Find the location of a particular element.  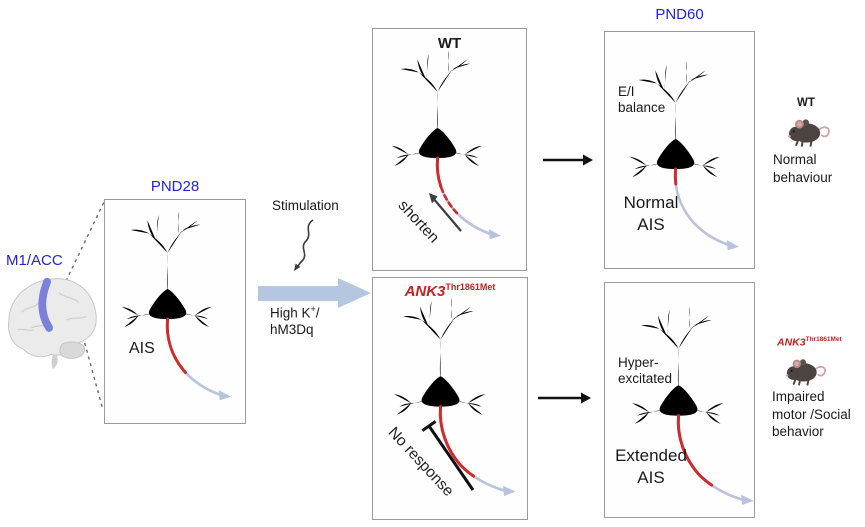

panel-ank3-title: ANK3Thr1861Met is located at coordinates (450, 291).